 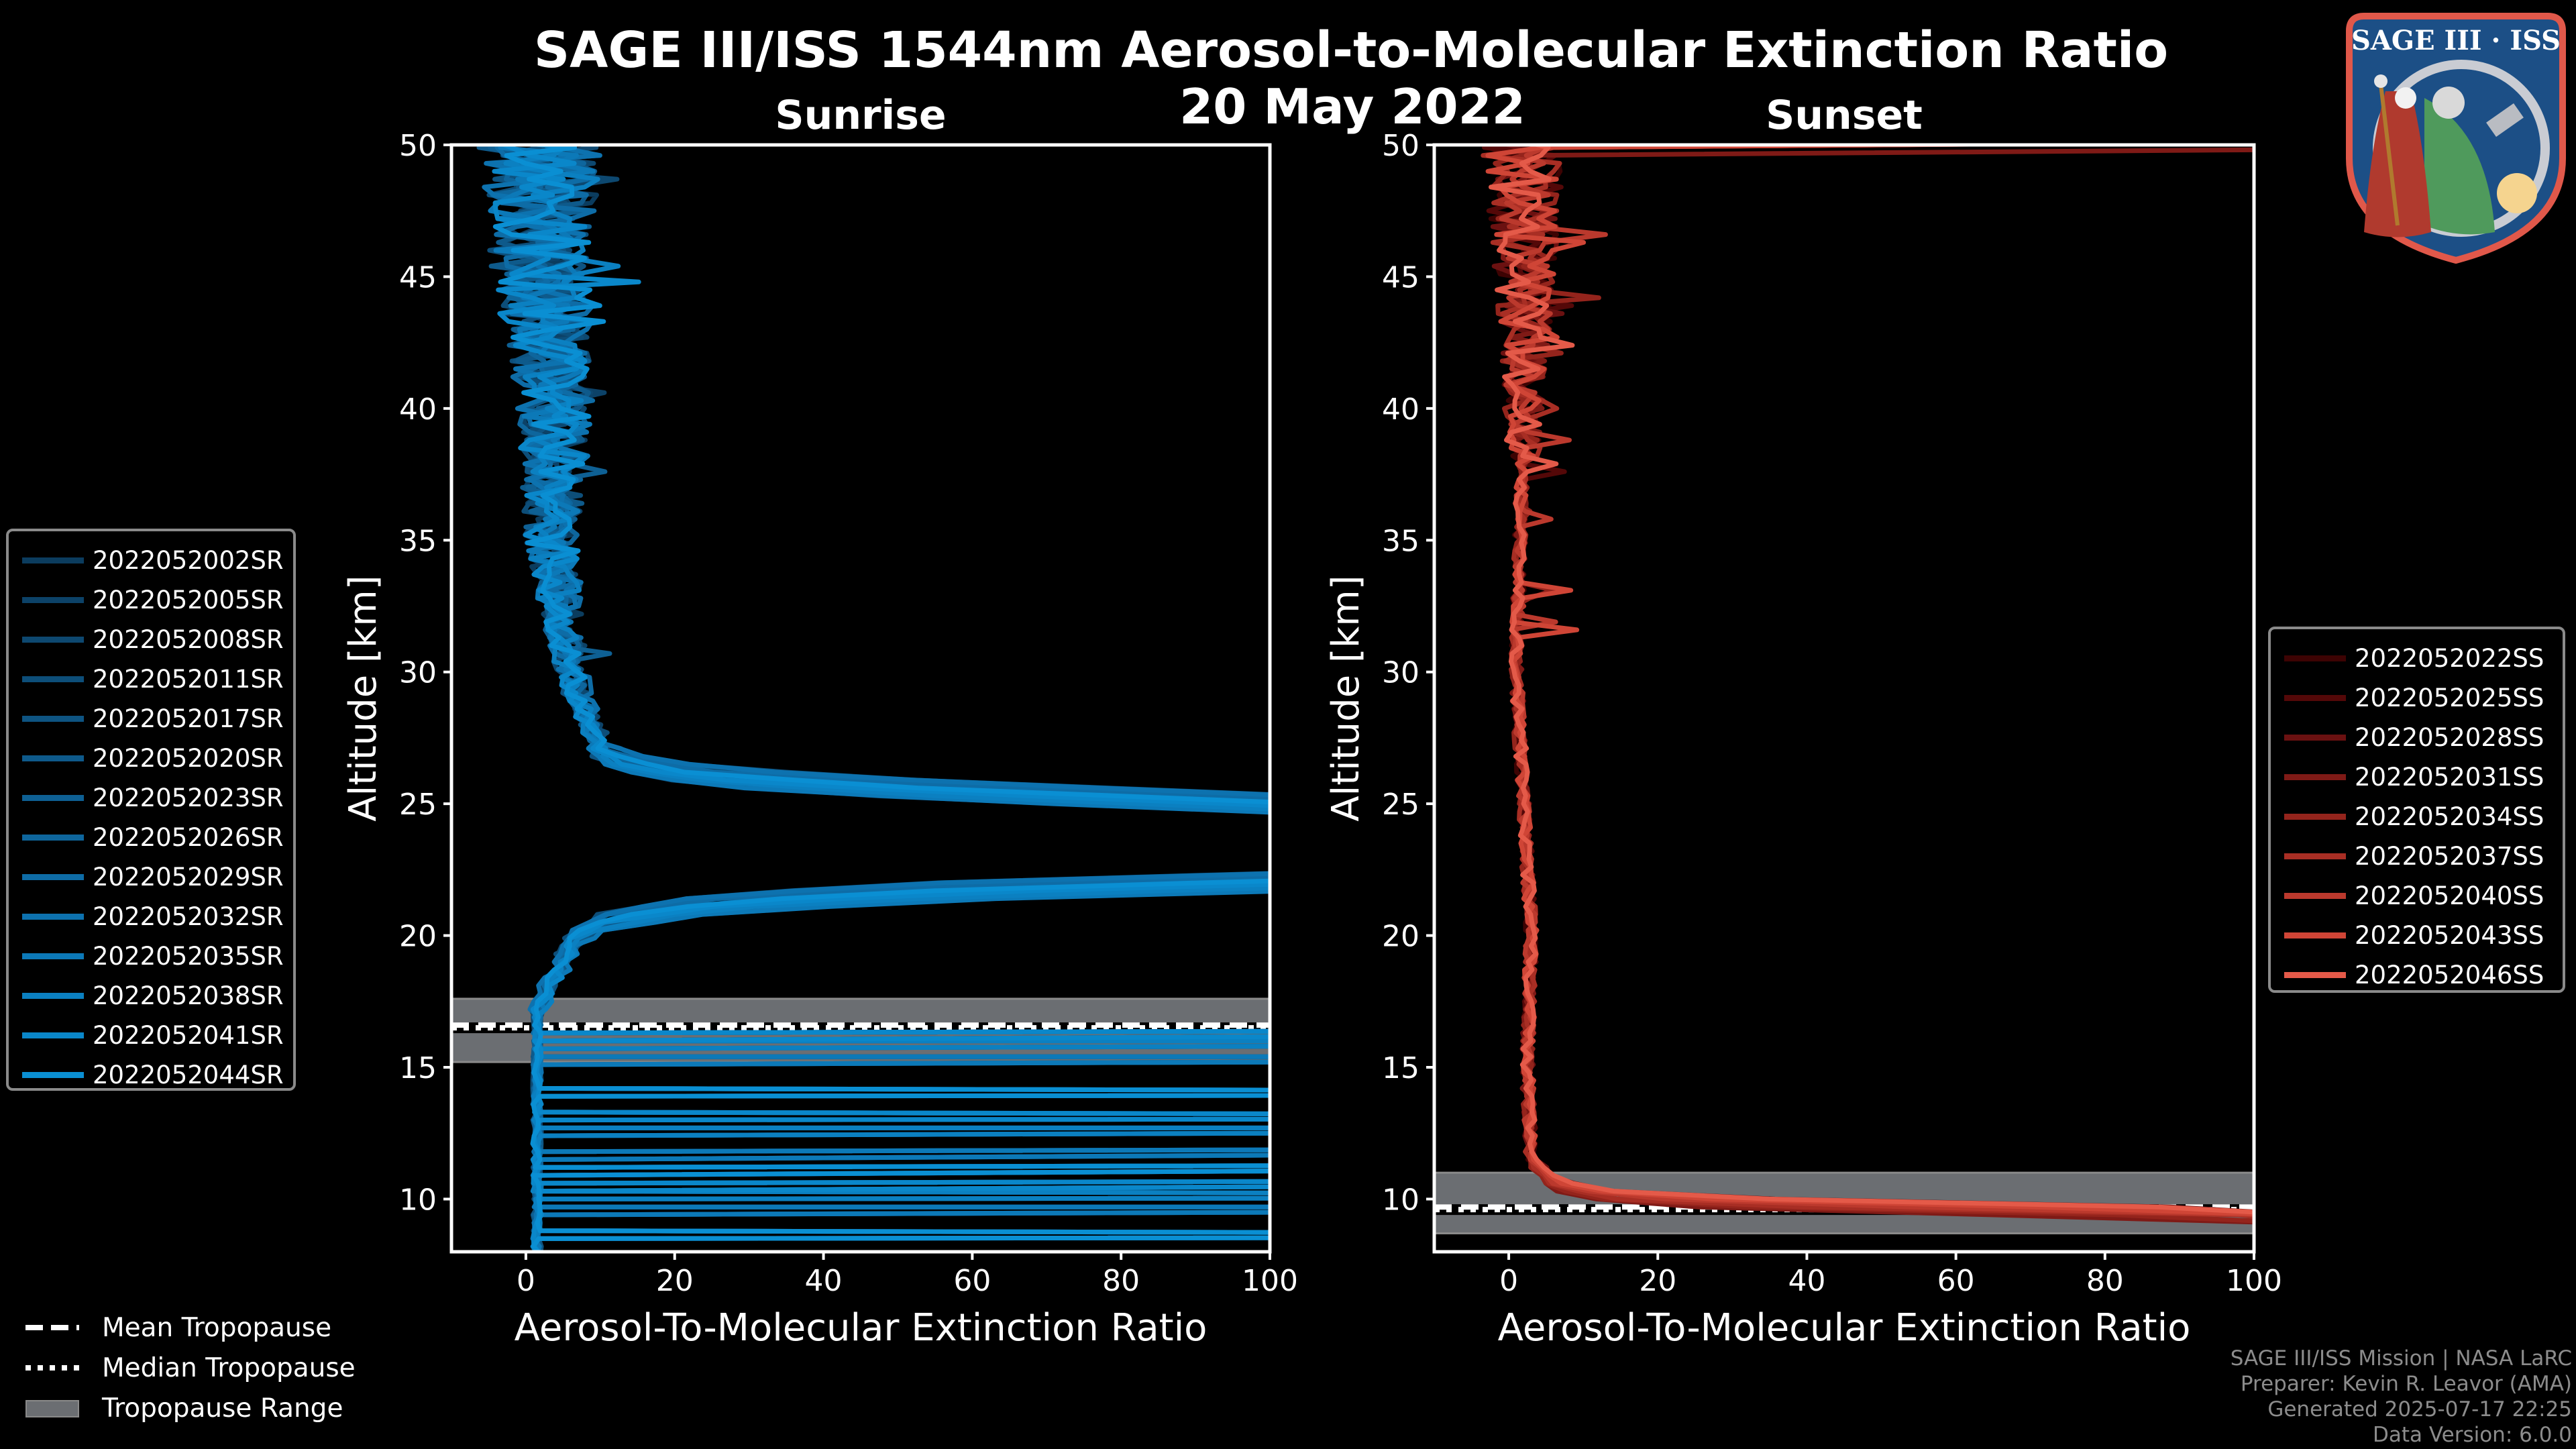 I want to click on legend-label: 2022052023SR, so click(x=188, y=798).